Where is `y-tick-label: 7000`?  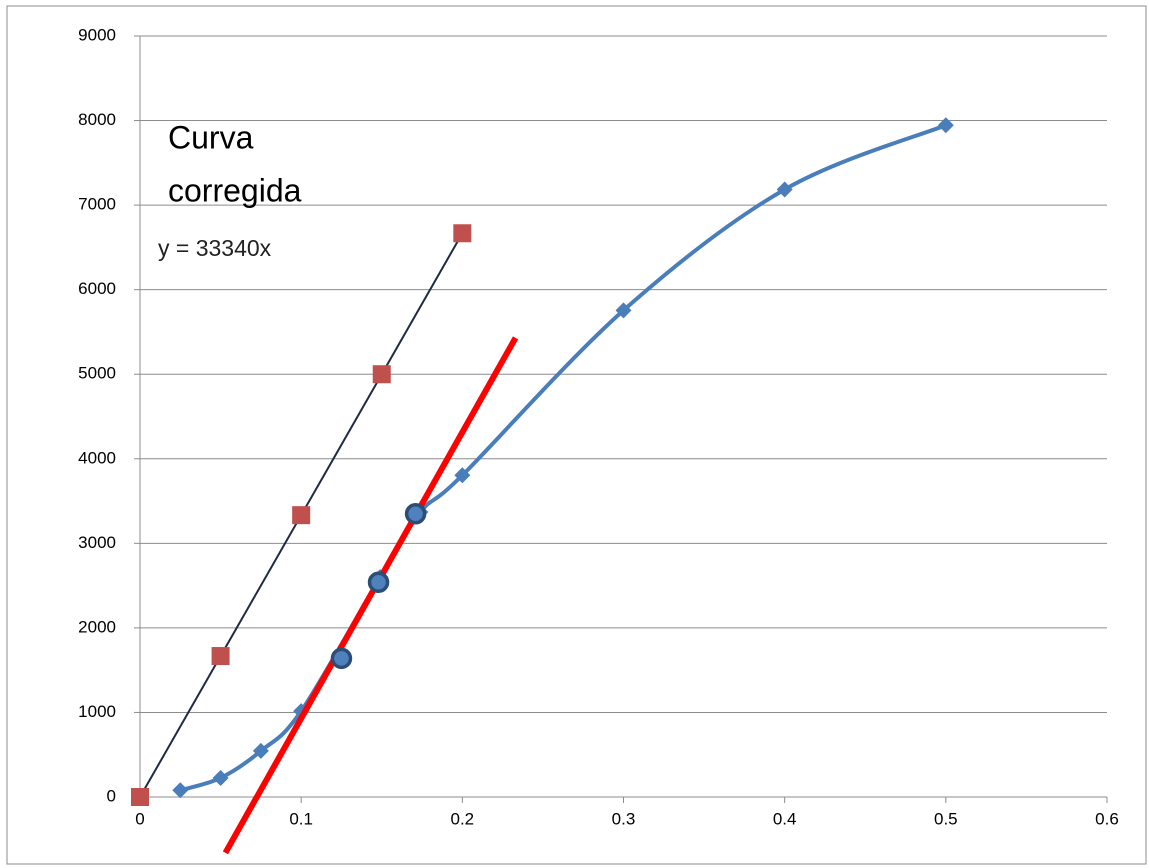 y-tick-label: 7000 is located at coordinates (97, 204).